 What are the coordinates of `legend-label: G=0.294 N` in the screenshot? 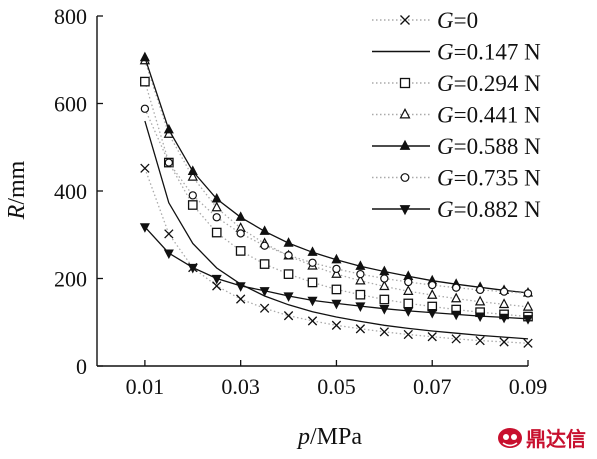 It's located at (489, 83).